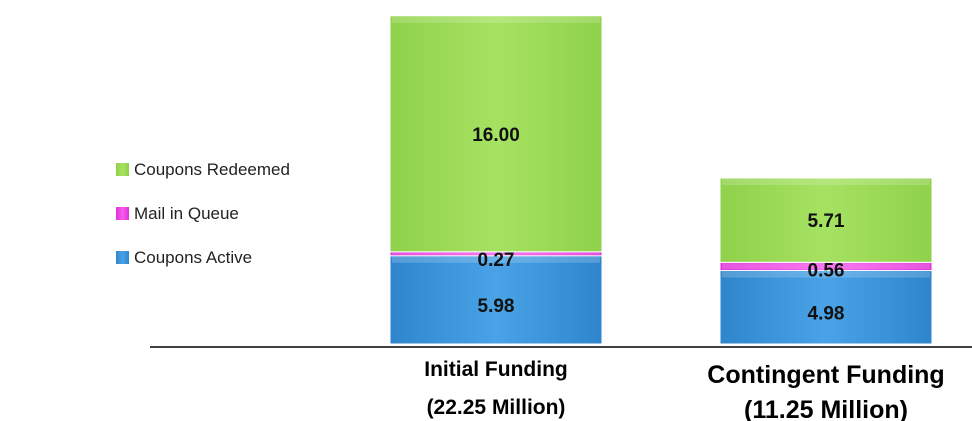 The image size is (972, 421). I want to click on category-label: Contingent Funding, so click(825, 375).